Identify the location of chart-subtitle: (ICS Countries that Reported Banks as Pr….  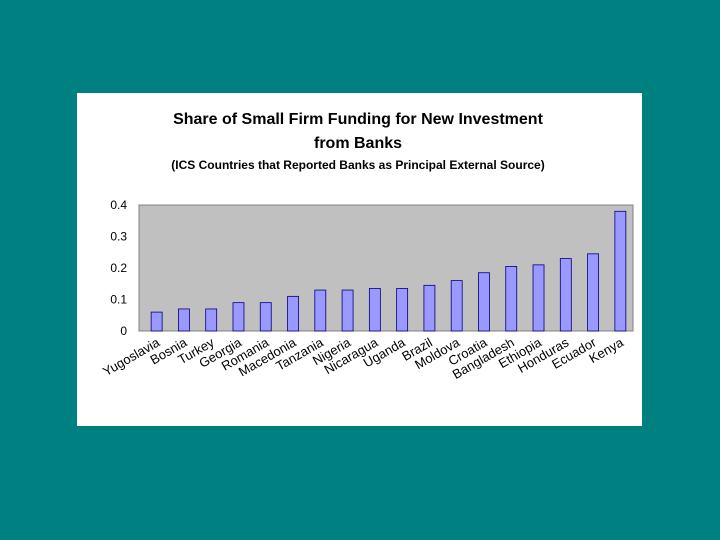
(357, 165).